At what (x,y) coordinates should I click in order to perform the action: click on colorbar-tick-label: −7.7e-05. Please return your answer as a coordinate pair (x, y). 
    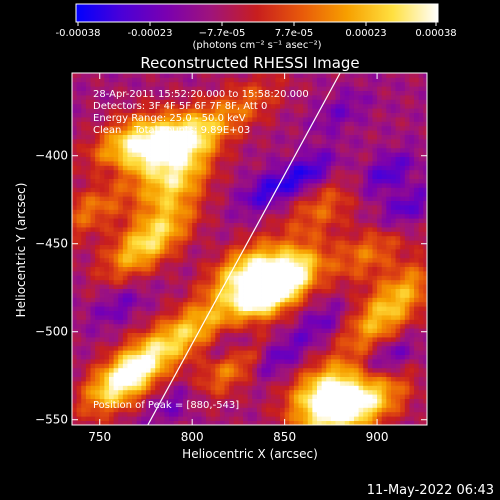
    Looking at the image, I should click on (222, 33).